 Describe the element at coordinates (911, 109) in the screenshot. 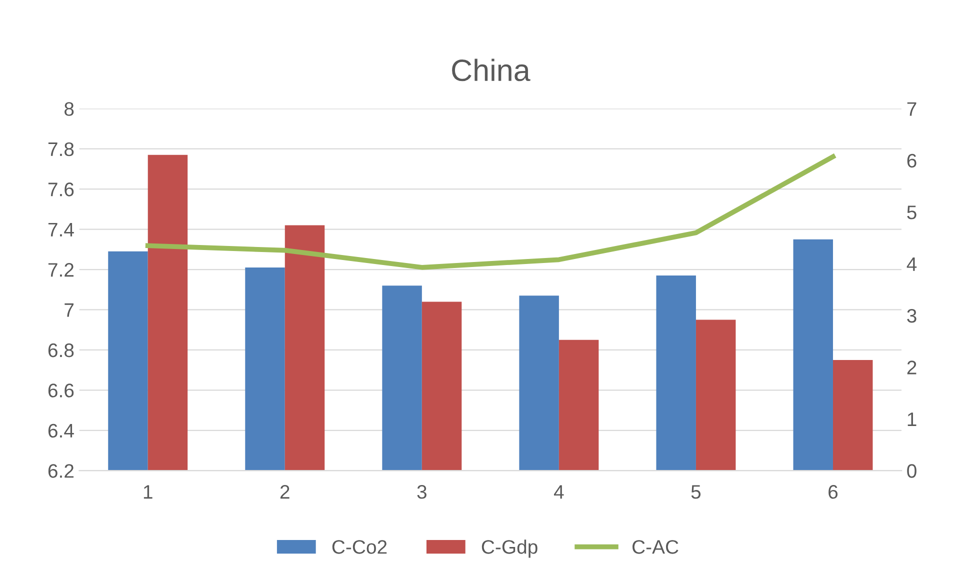

I see `y2-tick-label: 7` at that location.